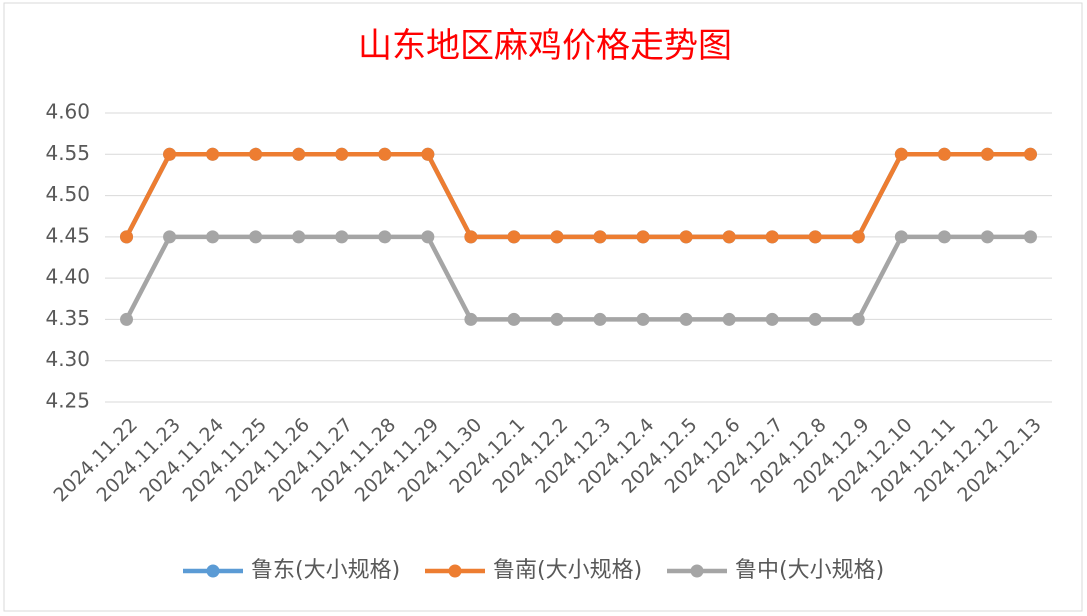  Describe the element at coordinates (67, 112) in the screenshot. I see `y-tick-label: 4.60` at that location.